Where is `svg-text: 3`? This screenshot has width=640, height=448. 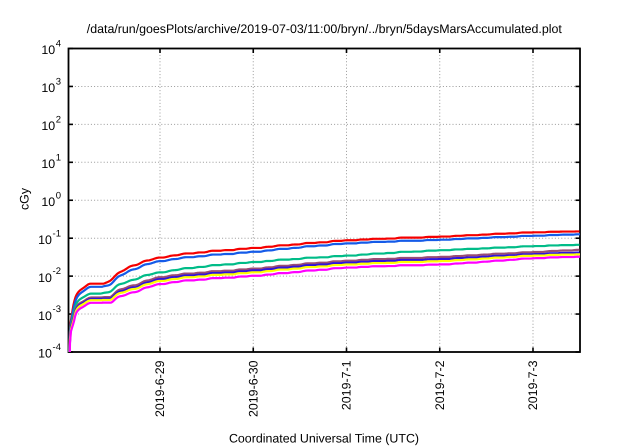 svg-text: 3 is located at coordinates (58, 82).